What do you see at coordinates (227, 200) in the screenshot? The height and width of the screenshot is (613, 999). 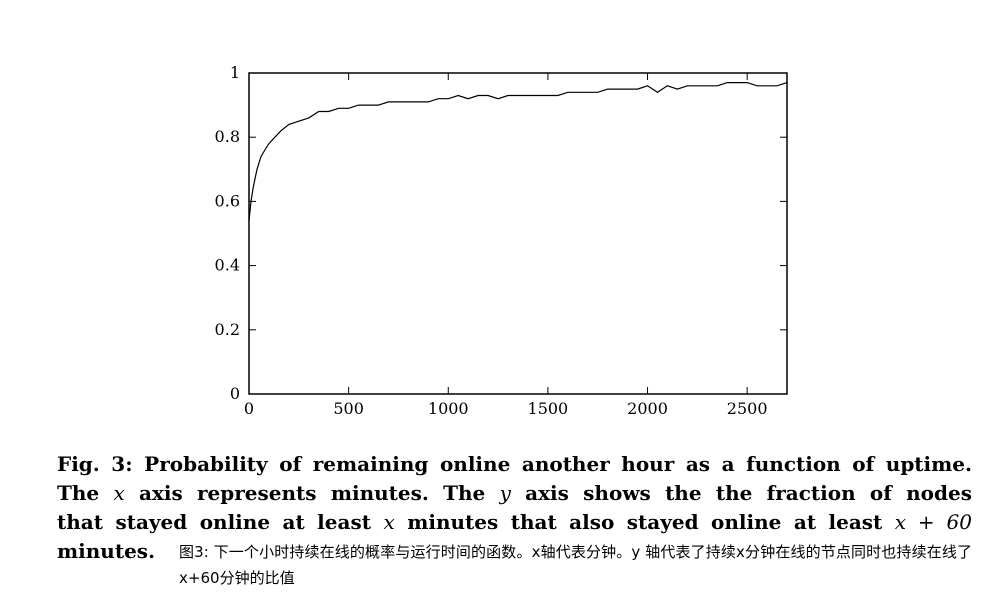 I see `y-tick-label-3: 0.6` at bounding box center [227, 200].